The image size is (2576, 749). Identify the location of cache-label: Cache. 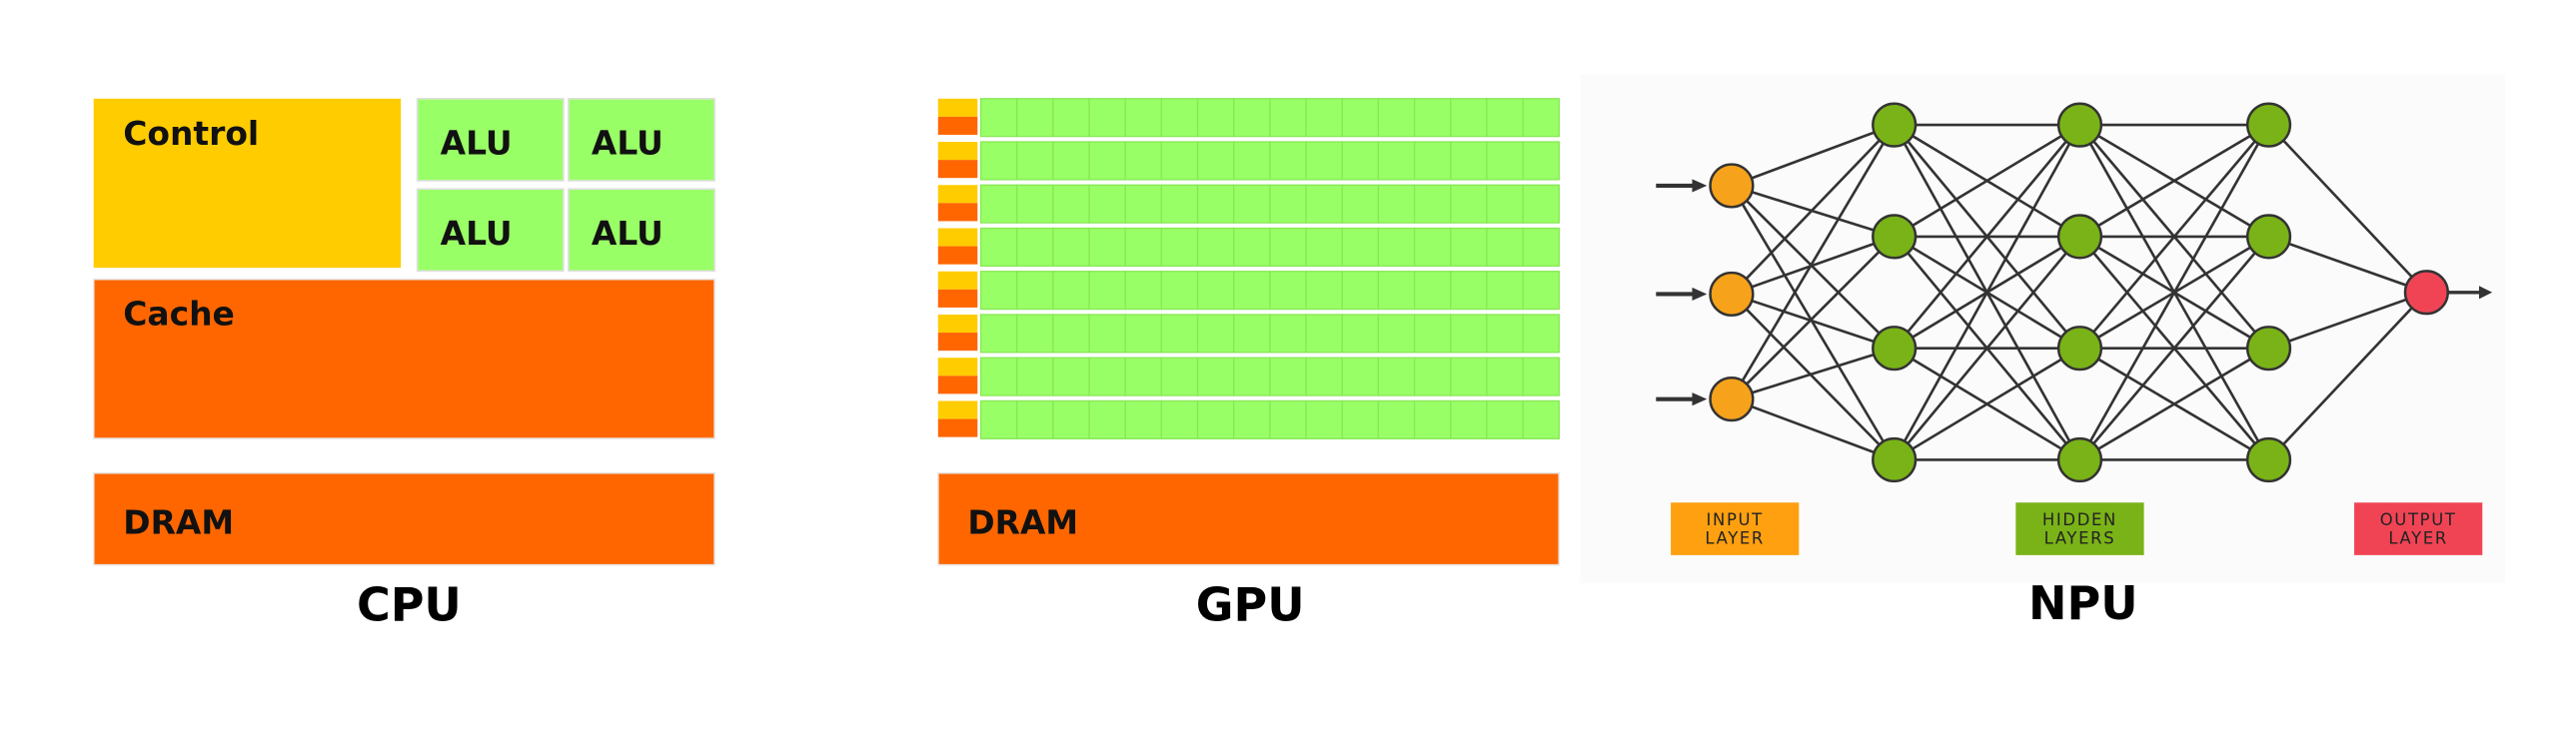
(179, 314).